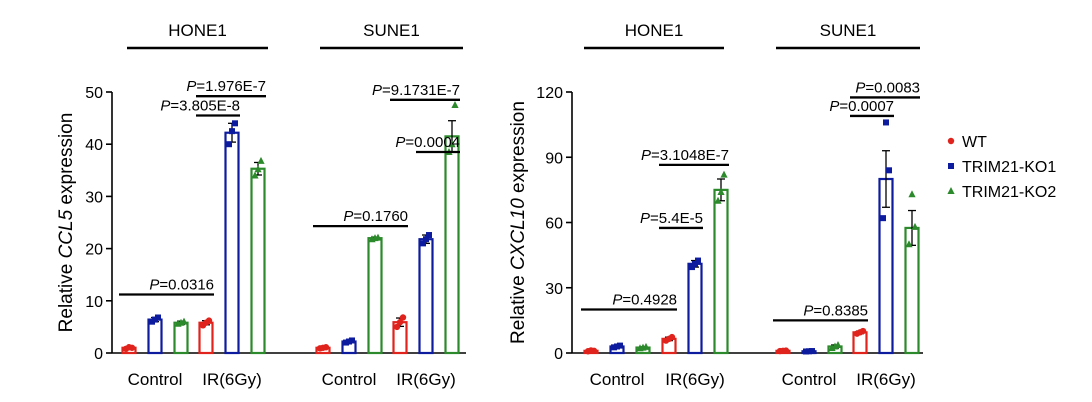 The height and width of the screenshot is (402, 1092). I want to click on p-value-label: P=3.1048E-7, so click(685, 155).